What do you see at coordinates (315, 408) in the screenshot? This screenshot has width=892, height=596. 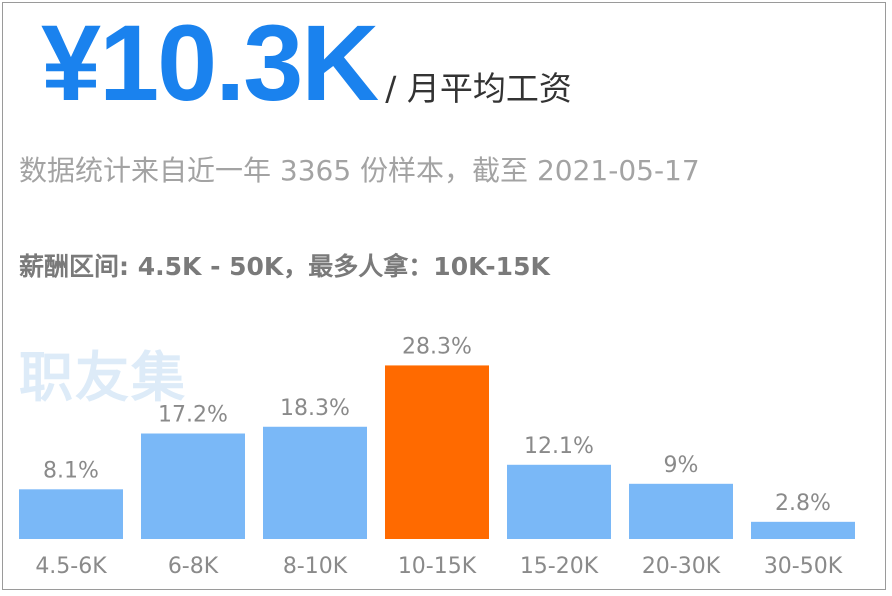 I see `bar-value-label: 18.3%` at bounding box center [315, 408].